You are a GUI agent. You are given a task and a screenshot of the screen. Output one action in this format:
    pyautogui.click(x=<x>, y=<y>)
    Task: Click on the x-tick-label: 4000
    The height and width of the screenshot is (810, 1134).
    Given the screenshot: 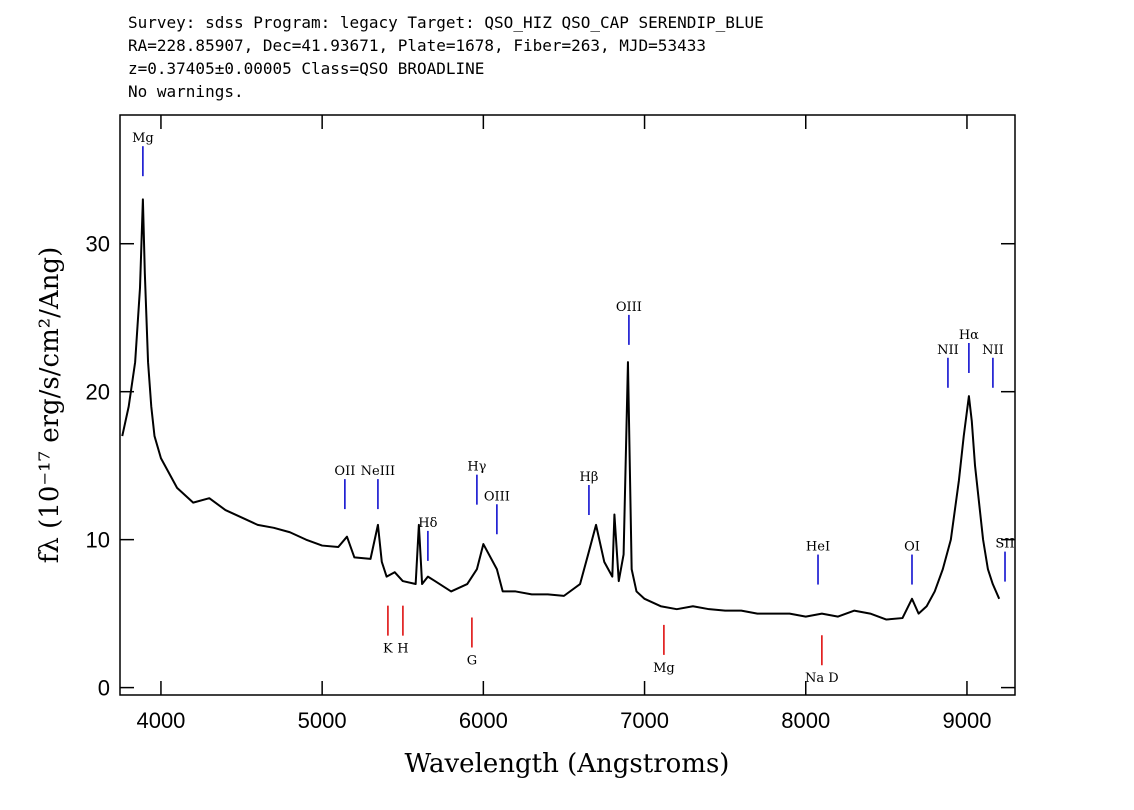 What is the action you would take?
    pyautogui.click(x=160, y=720)
    